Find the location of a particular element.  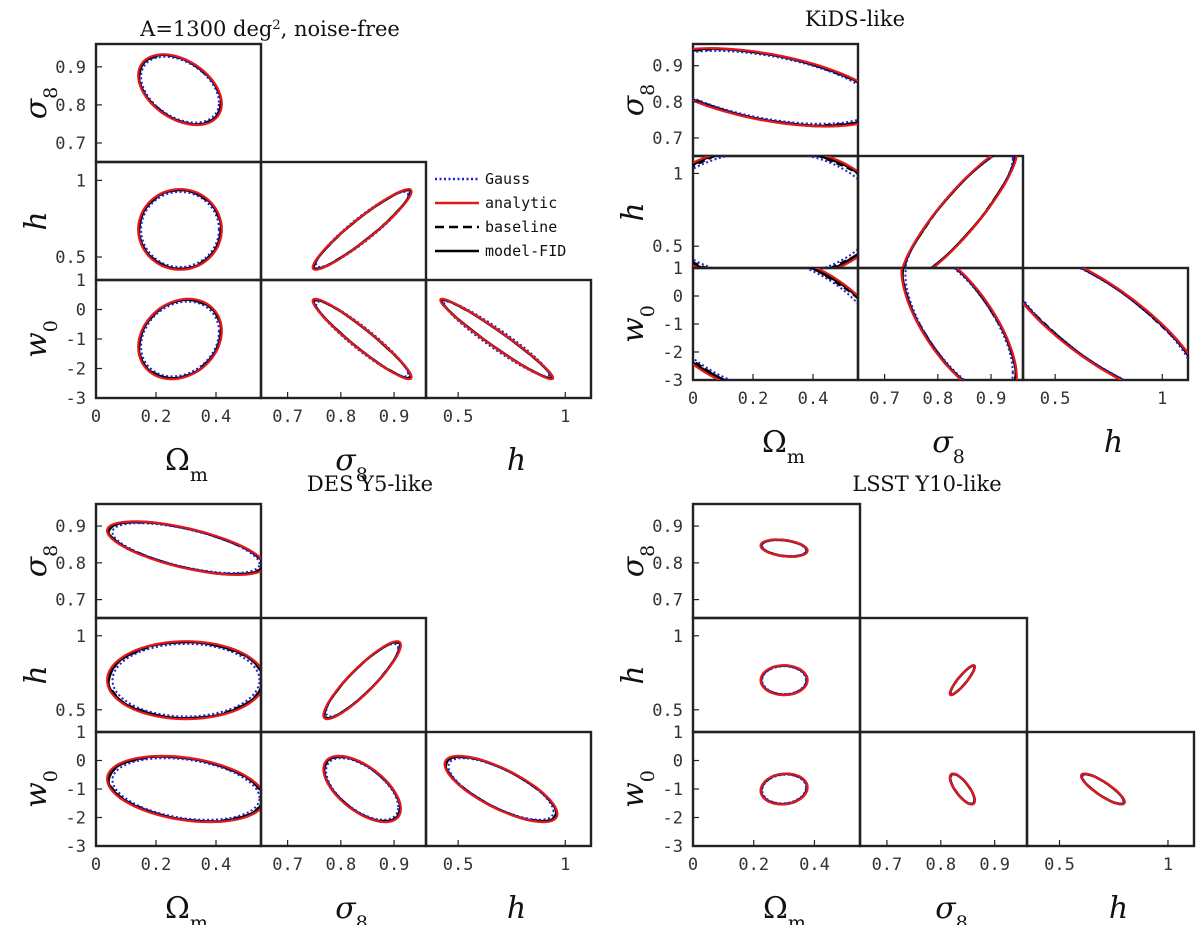

y-tick-label-s8: 0.7 is located at coordinates (667, 601).